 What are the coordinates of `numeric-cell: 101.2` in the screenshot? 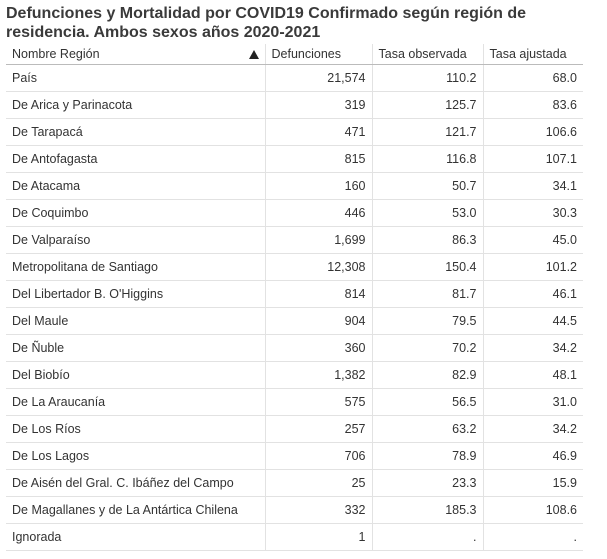 It's located at (532, 267).